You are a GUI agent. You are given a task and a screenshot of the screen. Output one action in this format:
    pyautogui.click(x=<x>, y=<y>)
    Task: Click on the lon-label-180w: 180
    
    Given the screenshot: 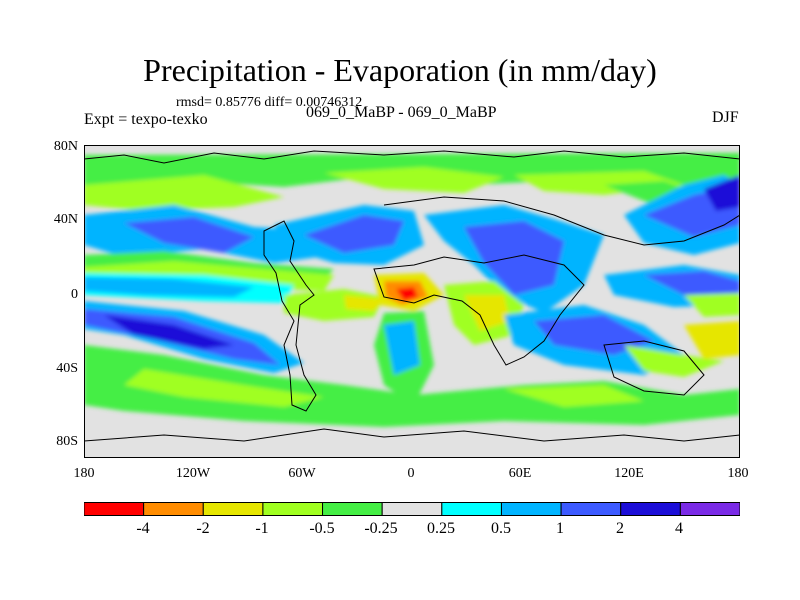 What is the action you would take?
    pyautogui.click(x=84, y=473)
    